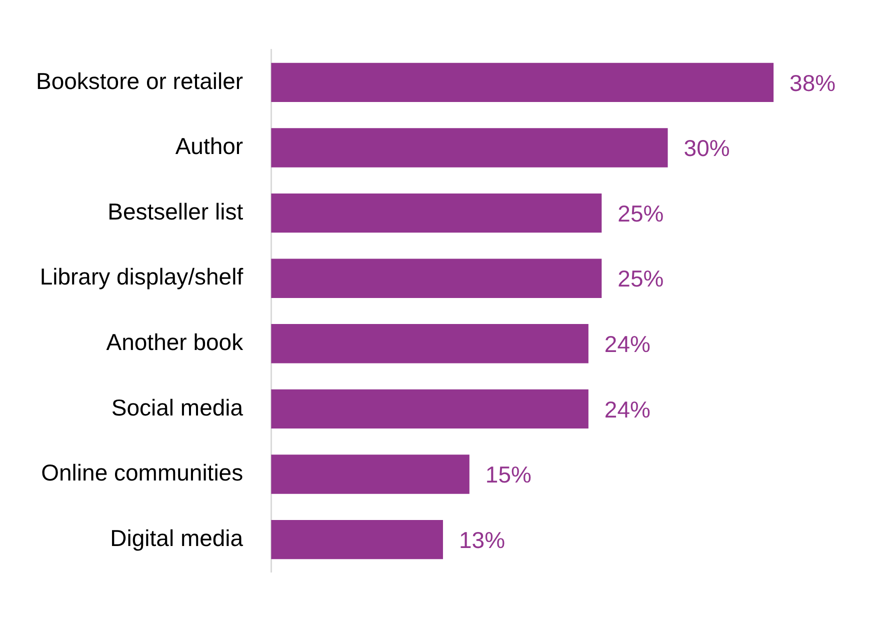 The height and width of the screenshot is (622, 878). Describe the element at coordinates (176, 211) in the screenshot. I see `y-tick-label: Bestseller list` at that location.